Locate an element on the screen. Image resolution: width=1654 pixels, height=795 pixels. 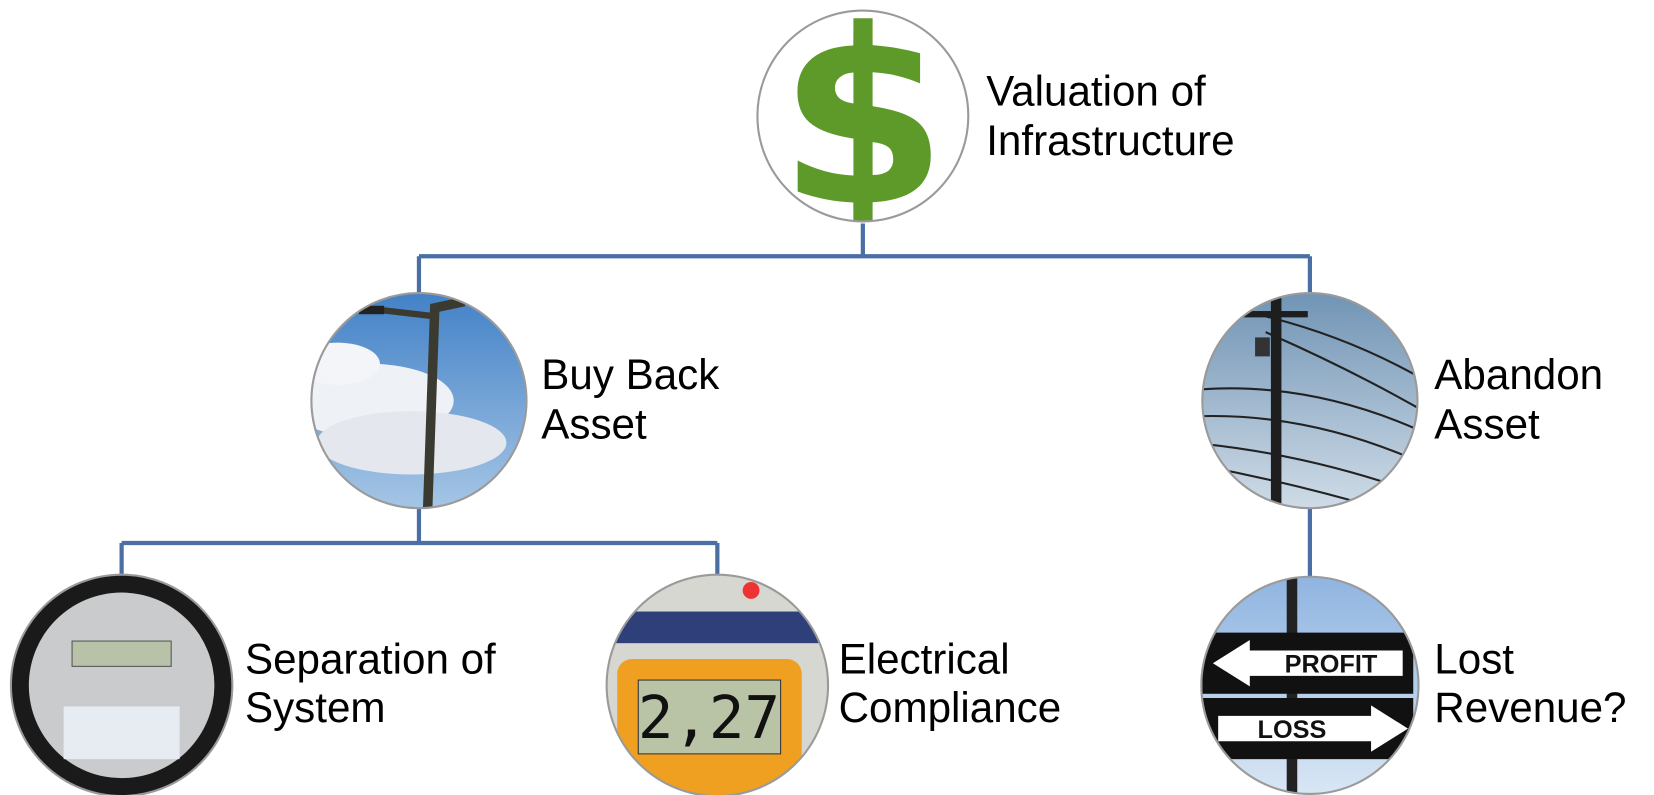
node-icon: PROFIT LOSS is located at coordinates (1310, 685).